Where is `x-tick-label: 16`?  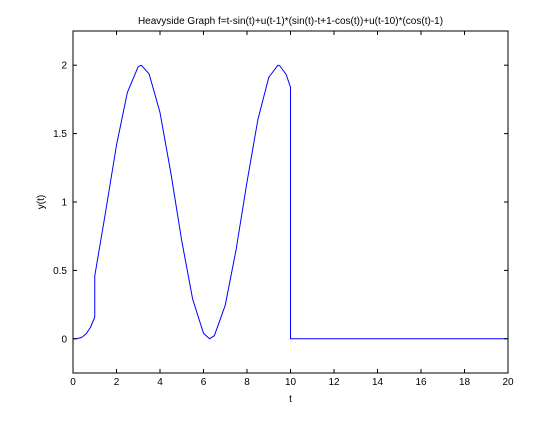
x-tick-label: 16 is located at coordinates (421, 382).